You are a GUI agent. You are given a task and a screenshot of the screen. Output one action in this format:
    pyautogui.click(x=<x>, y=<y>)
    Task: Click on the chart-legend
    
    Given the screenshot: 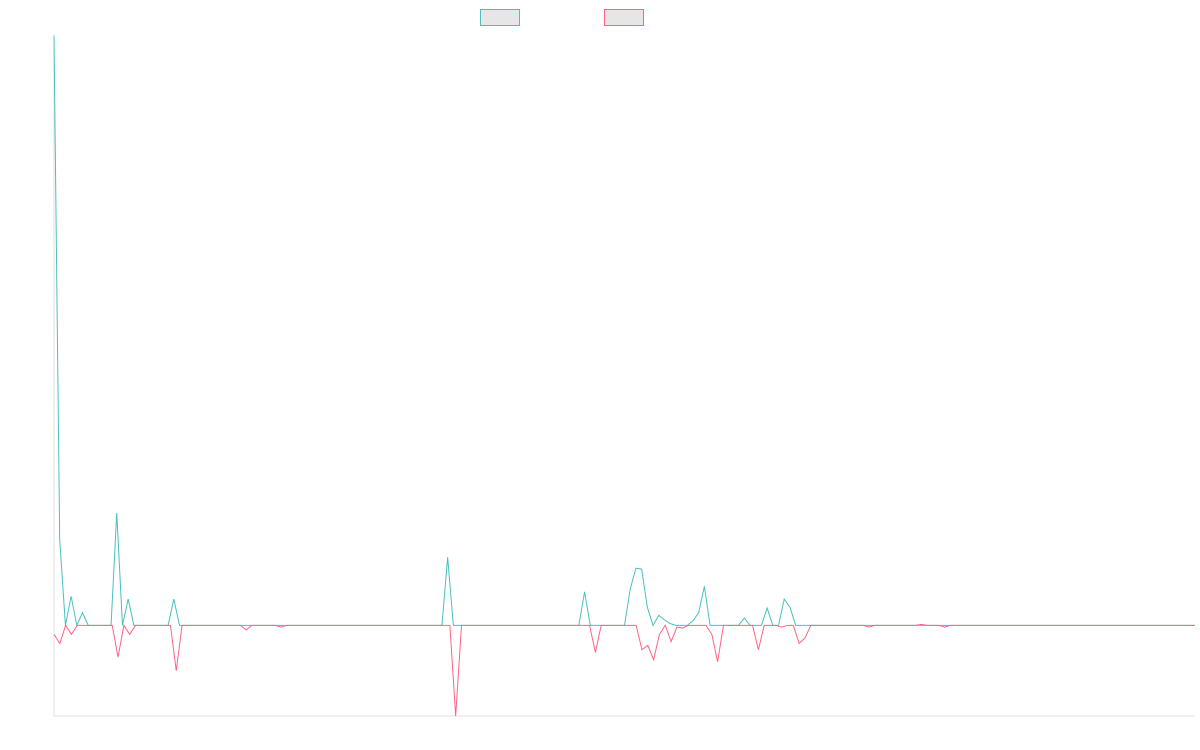 What is the action you would take?
    pyautogui.click(x=600, y=18)
    